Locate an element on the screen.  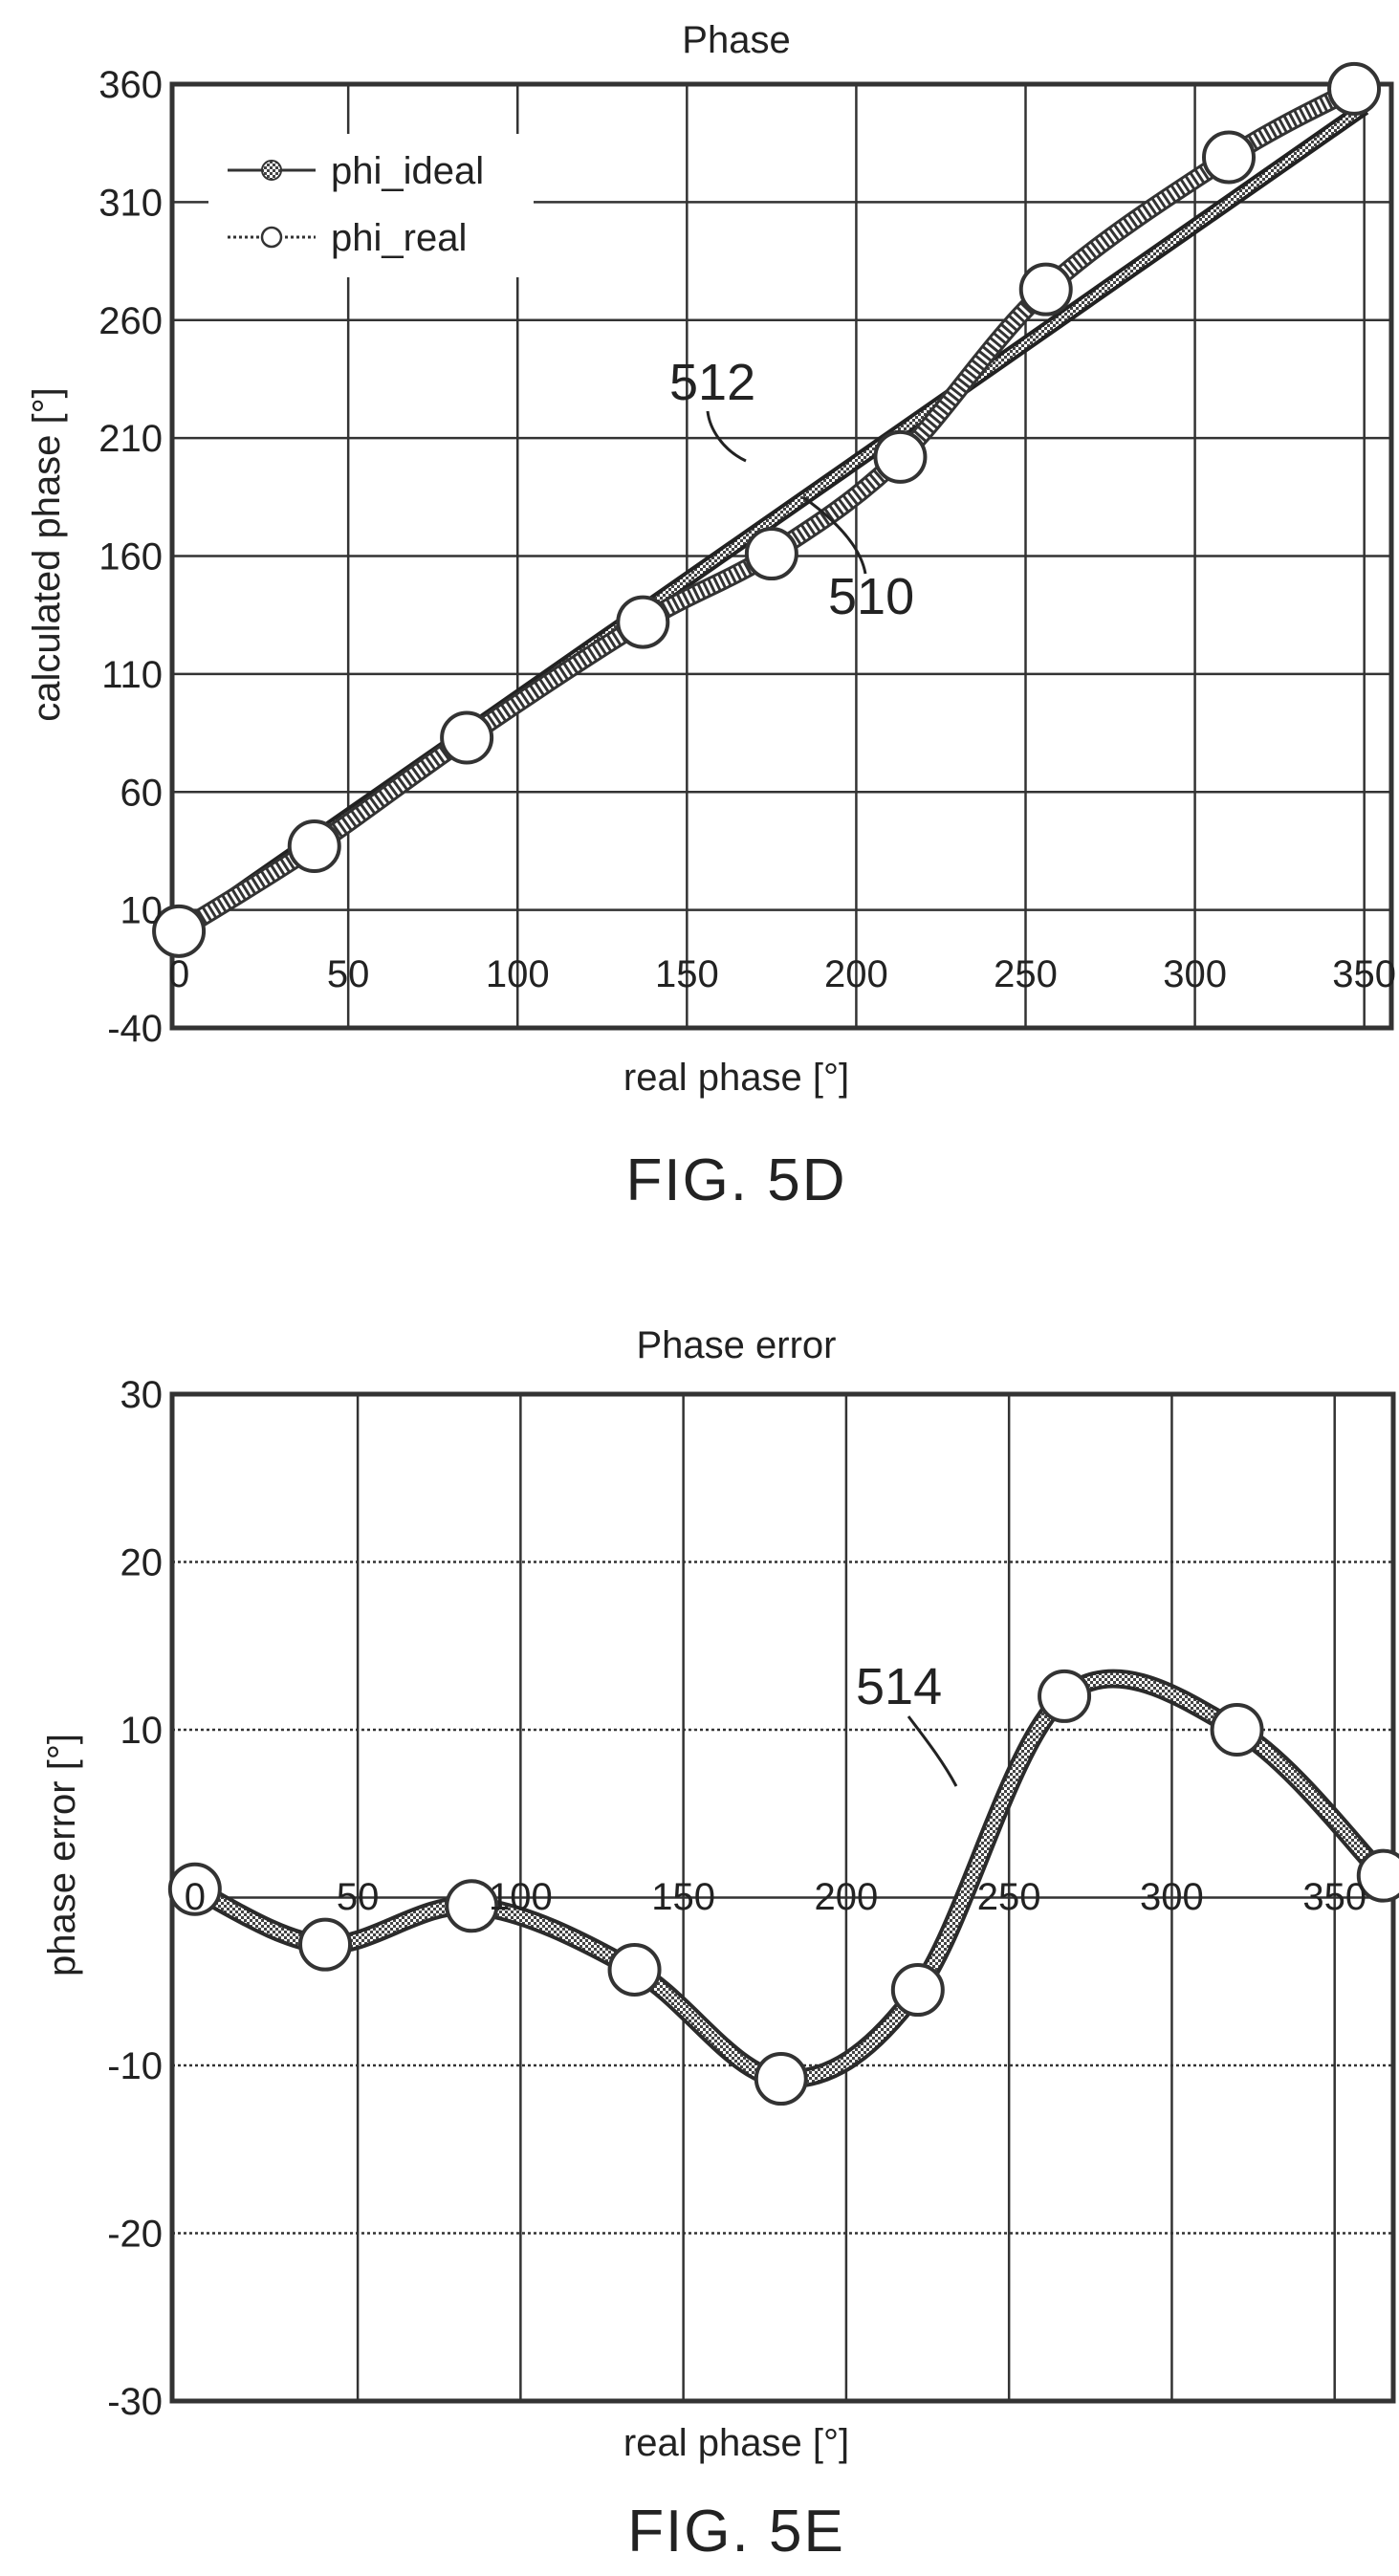
phase-chart-x-axis-label: real phase [°] is located at coordinates (736, 1078).